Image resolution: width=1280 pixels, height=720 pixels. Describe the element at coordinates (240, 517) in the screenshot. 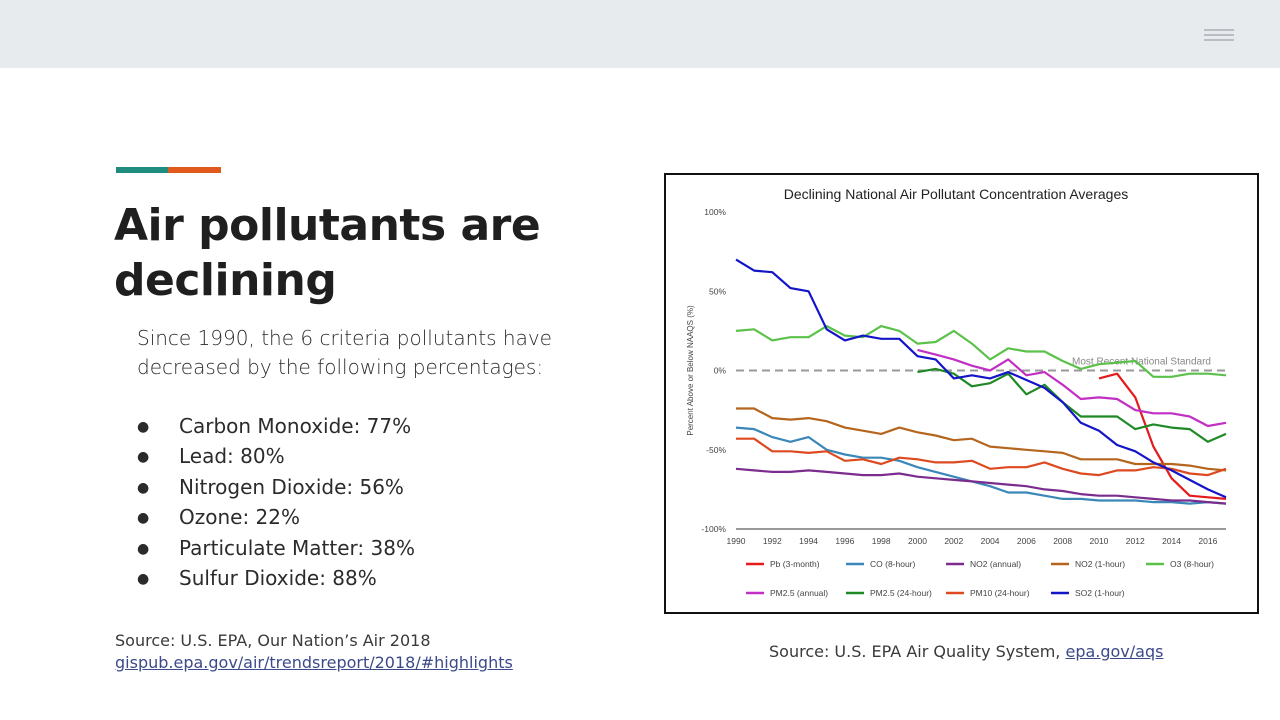

I see `list-item-label: Ozone: 22%` at that location.